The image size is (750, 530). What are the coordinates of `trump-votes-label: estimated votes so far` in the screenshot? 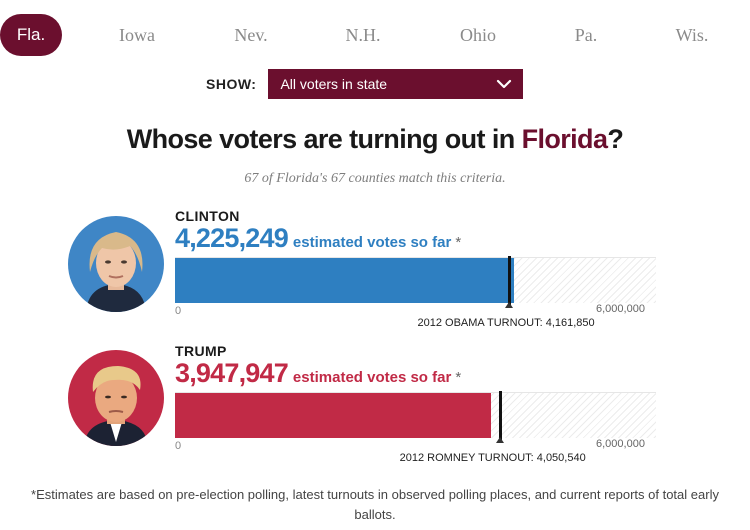 It's located at (372, 377).